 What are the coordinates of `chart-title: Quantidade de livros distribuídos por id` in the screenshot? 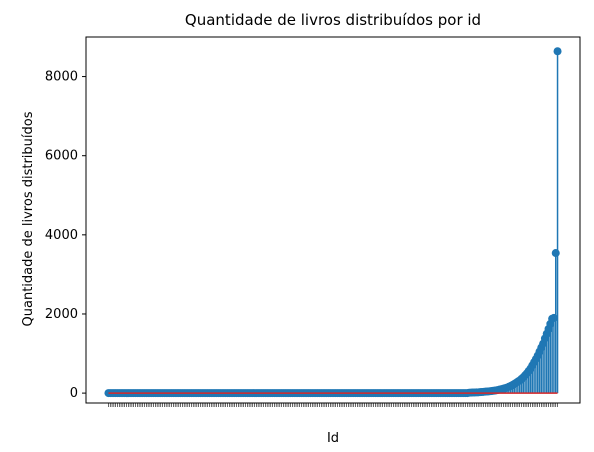 It's located at (333, 20).